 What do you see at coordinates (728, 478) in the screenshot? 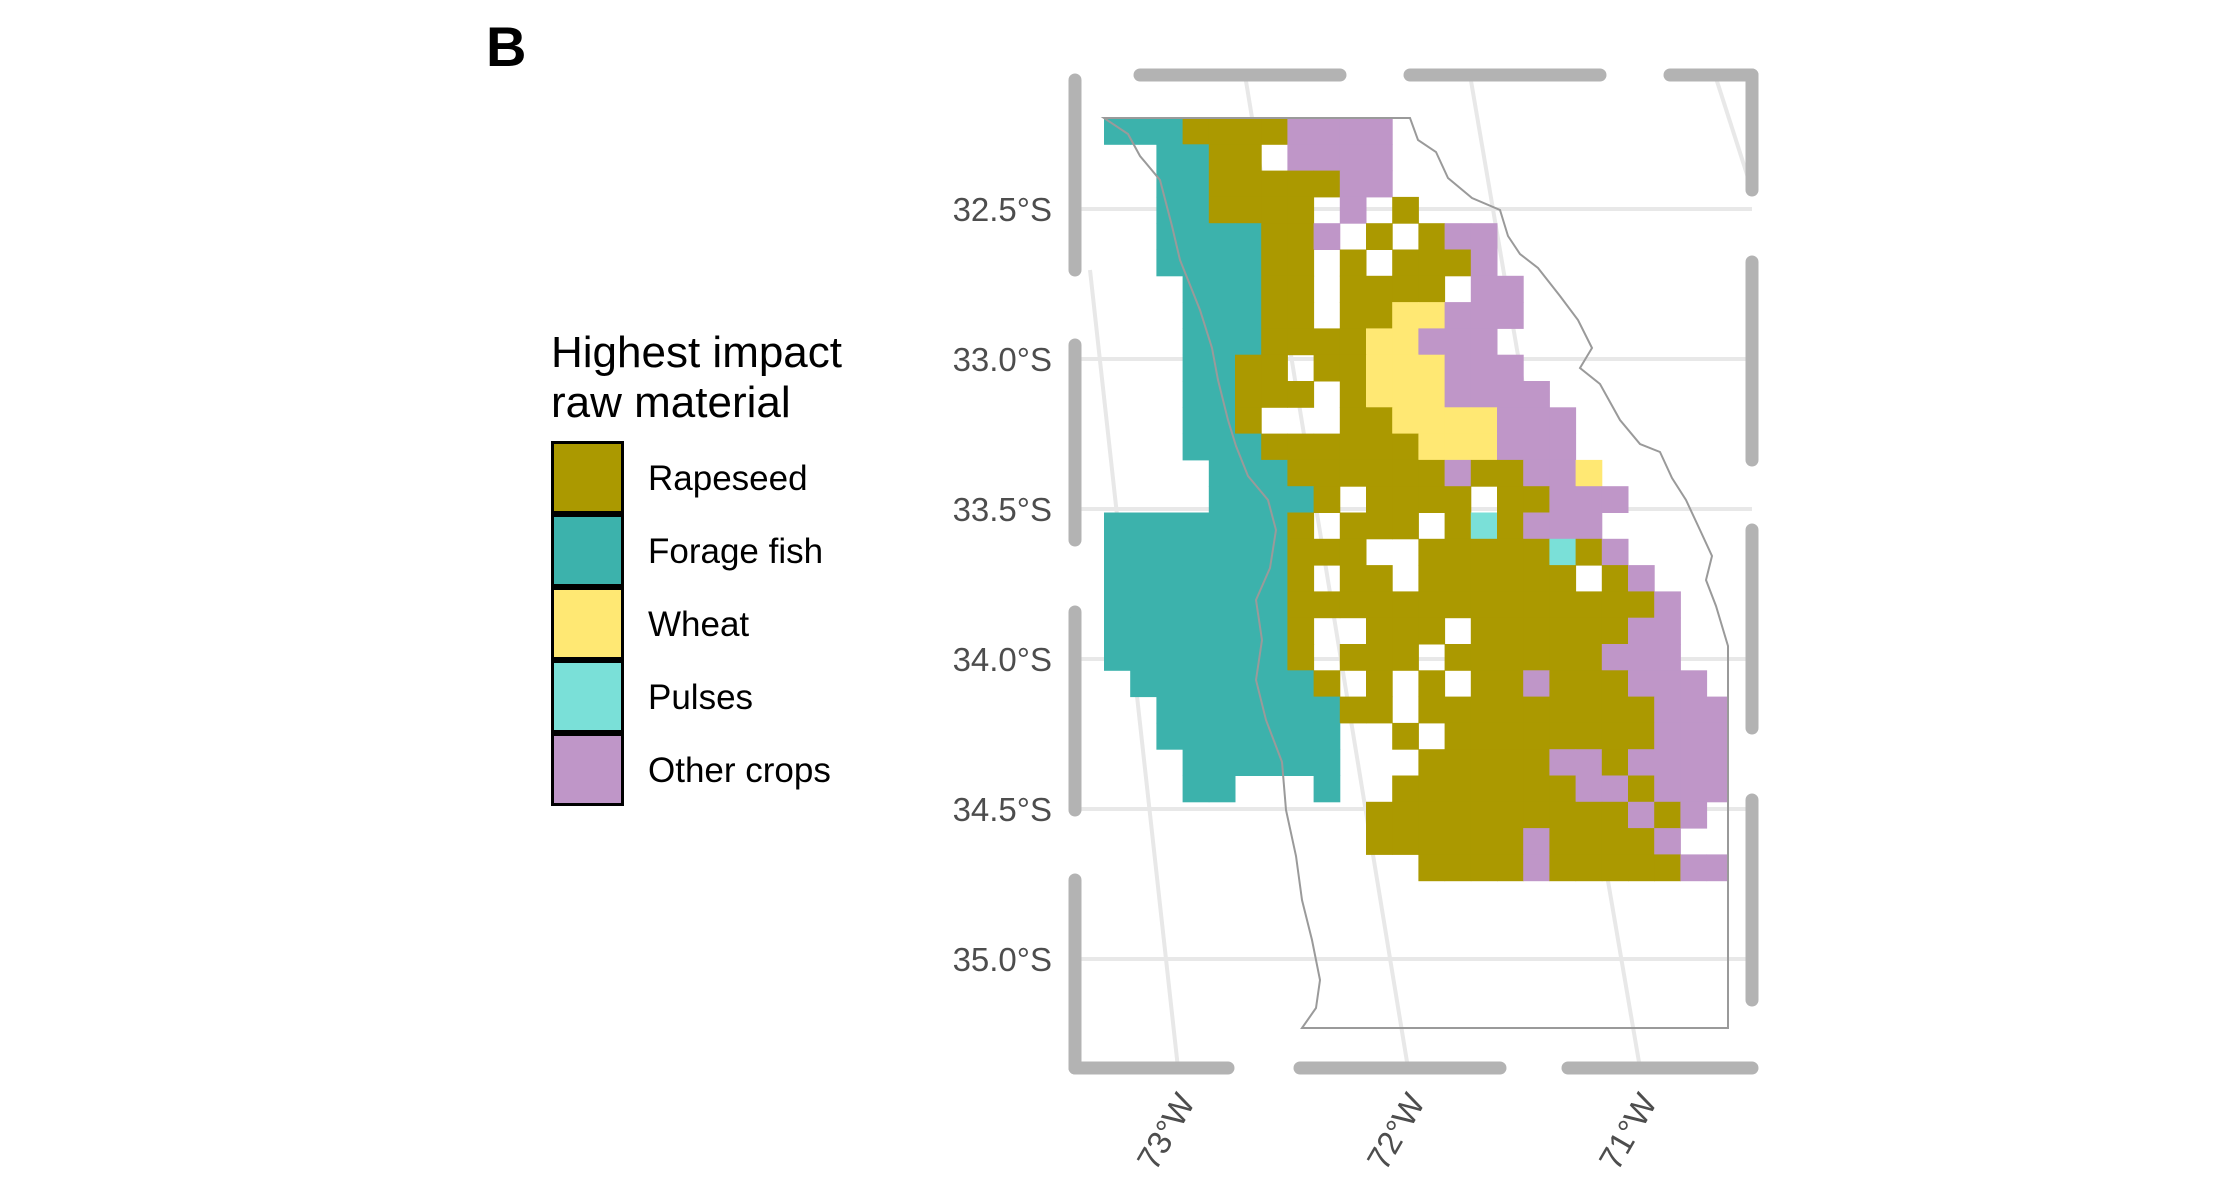
I see `legend-label-rapeseed: Rapeseed` at bounding box center [728, 478].